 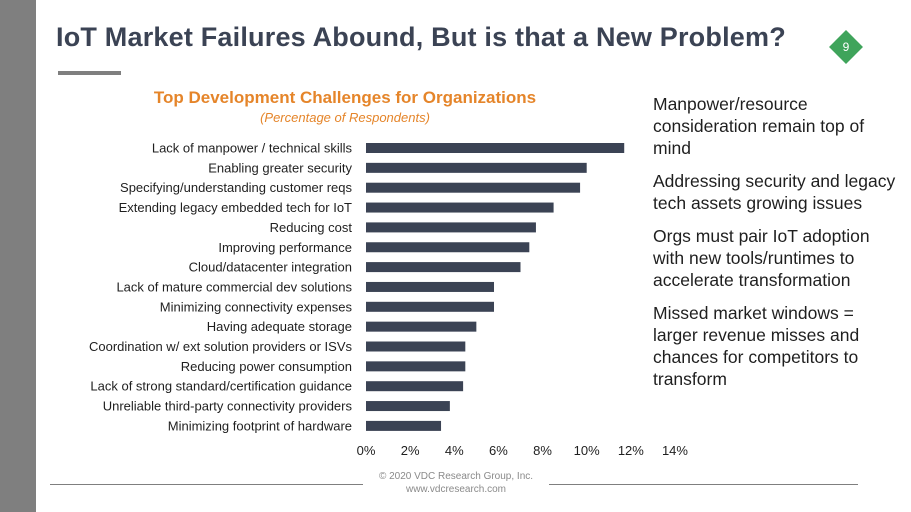 I want to click on x-tick-label: 12%, so click(x=631, y=450).